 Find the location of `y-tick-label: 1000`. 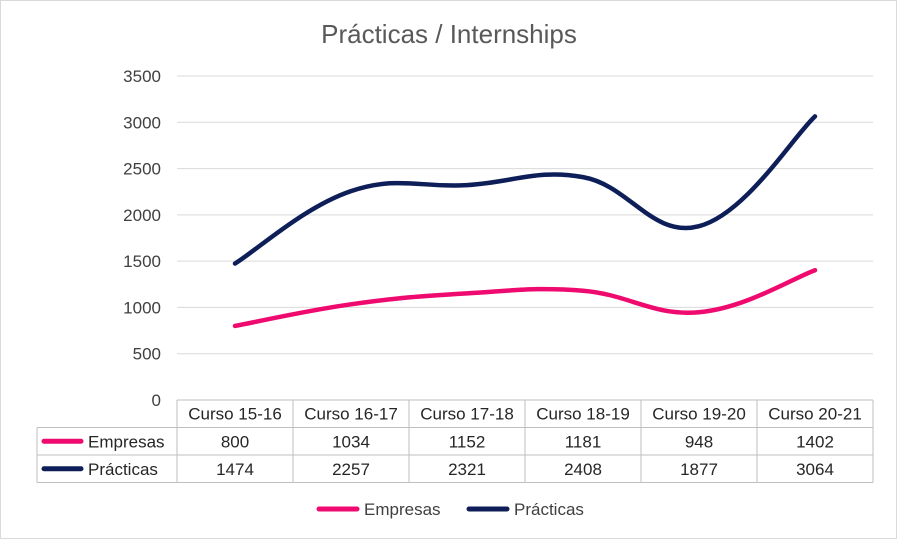

y-tick-label: 1000 is located at coordinates (142, 307).